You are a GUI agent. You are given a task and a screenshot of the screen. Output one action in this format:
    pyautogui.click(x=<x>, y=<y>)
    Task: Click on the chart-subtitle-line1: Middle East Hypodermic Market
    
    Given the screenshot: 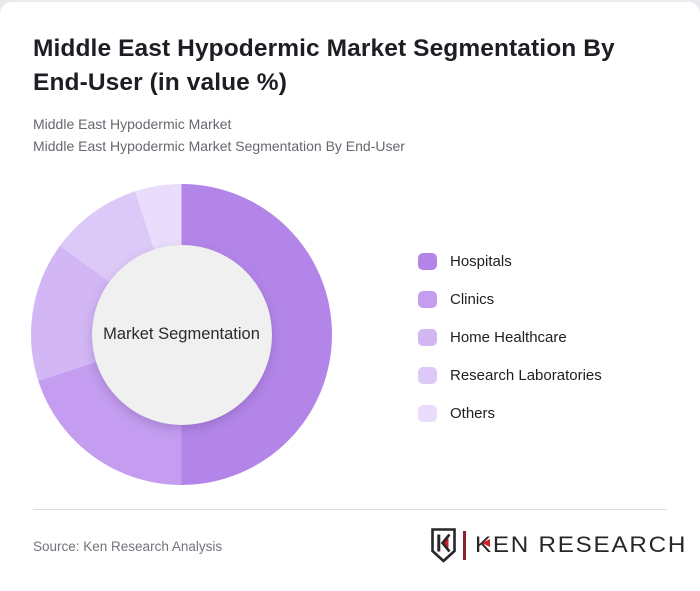 What is the action you would take?
    pyautogui.click(x=132, y=124)
    